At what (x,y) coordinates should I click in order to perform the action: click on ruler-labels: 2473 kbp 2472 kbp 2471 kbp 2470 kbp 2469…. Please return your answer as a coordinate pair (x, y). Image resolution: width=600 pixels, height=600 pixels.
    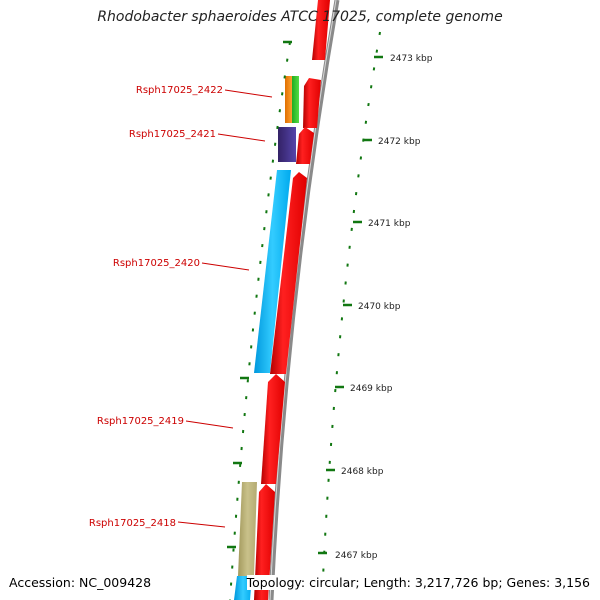
    Looking at the image, I should click on (384, 307).